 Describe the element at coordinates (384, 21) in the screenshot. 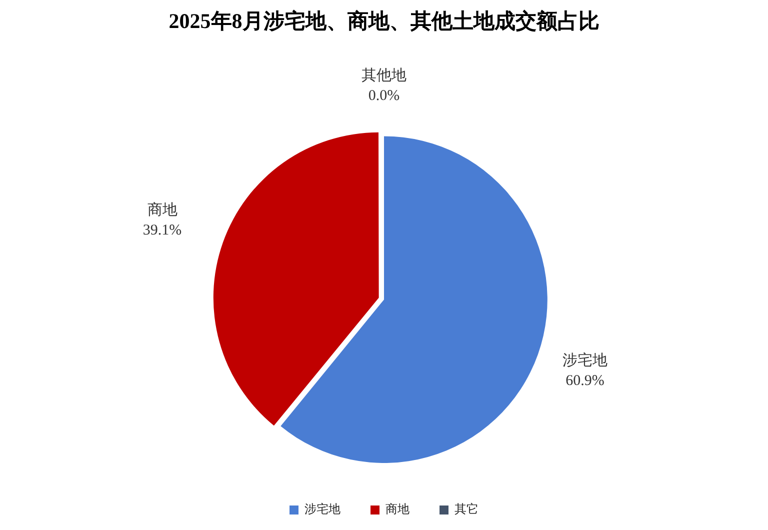

I see `chart-title: 2025年8月涉宅地、商地、其他土地成交额占比` at that location.